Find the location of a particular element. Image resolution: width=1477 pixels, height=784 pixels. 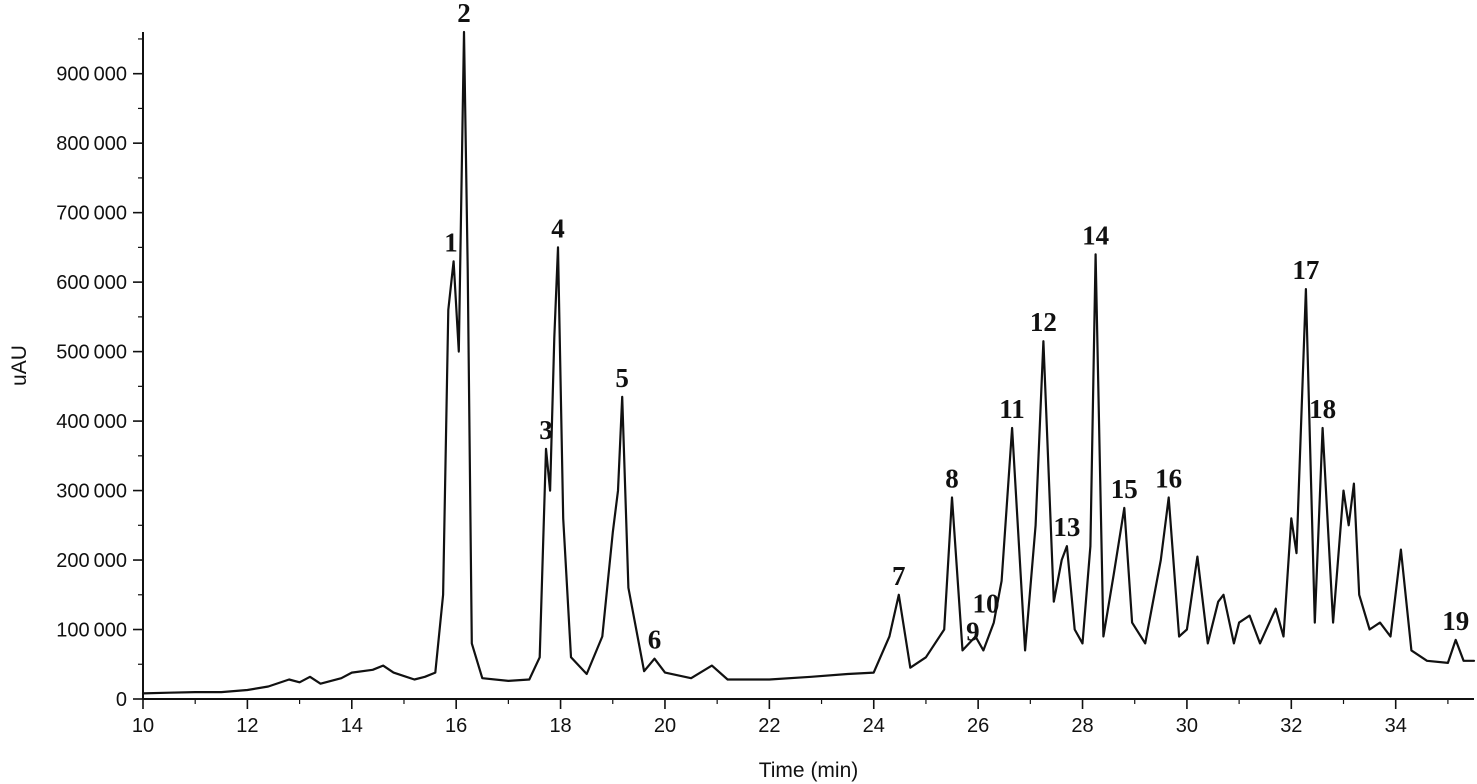

x-tick-label: 24 is located at coordinates (874, 726).